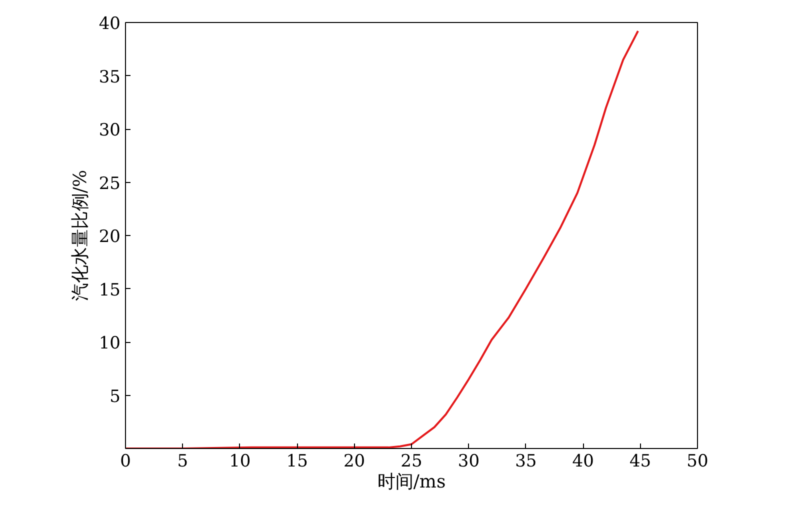 The width and height of the screenshot is (800, 508). I want to click on x-tick-label: 45, so click(640, 462).